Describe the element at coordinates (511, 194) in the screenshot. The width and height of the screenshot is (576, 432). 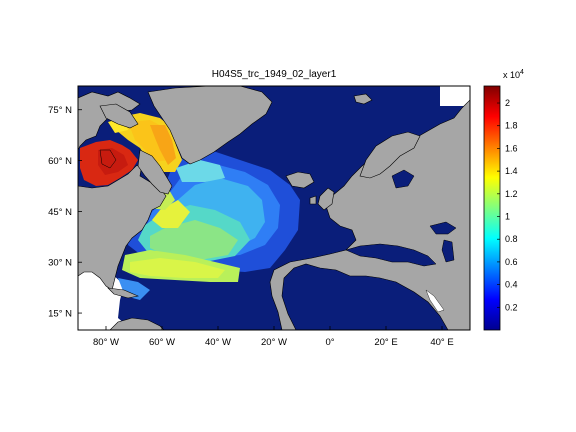
I see `colorbar-tick-label: 1.2` at that location.